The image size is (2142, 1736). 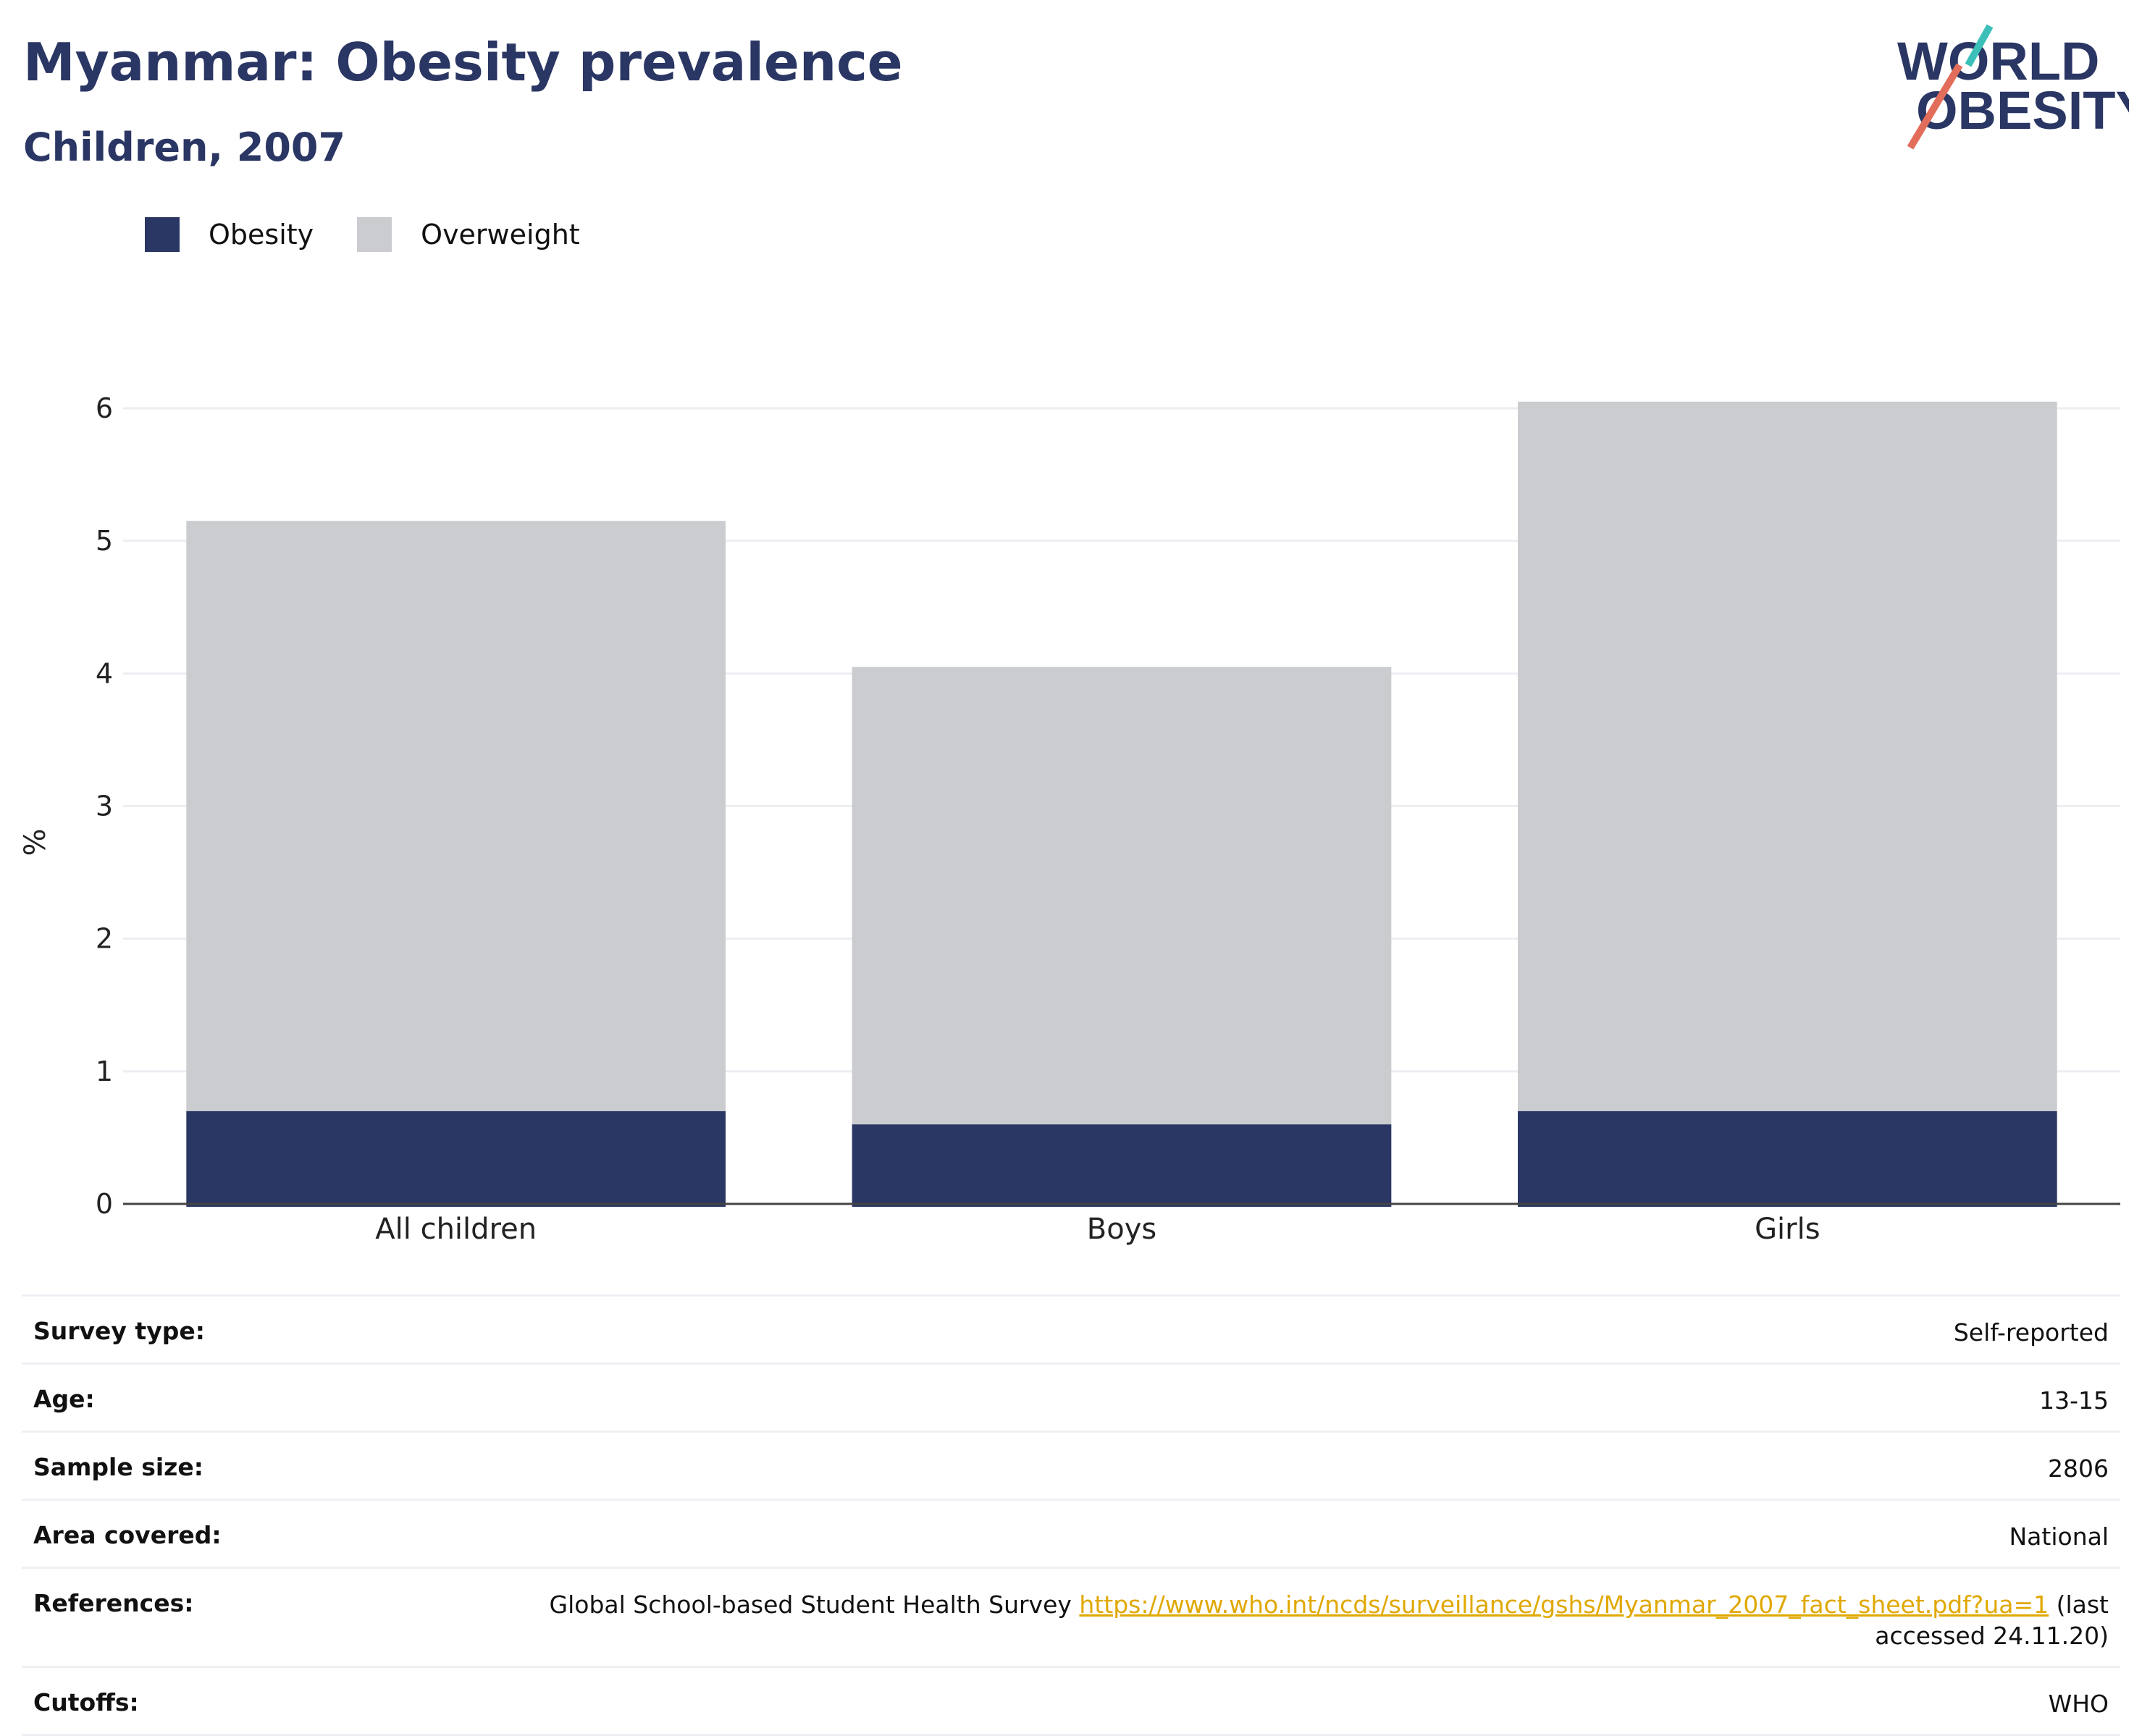 What do you see at coordinates (1122, 896) in the screenshot?
I see `bar-overweight-boys` at bounding box center [1122, 896].